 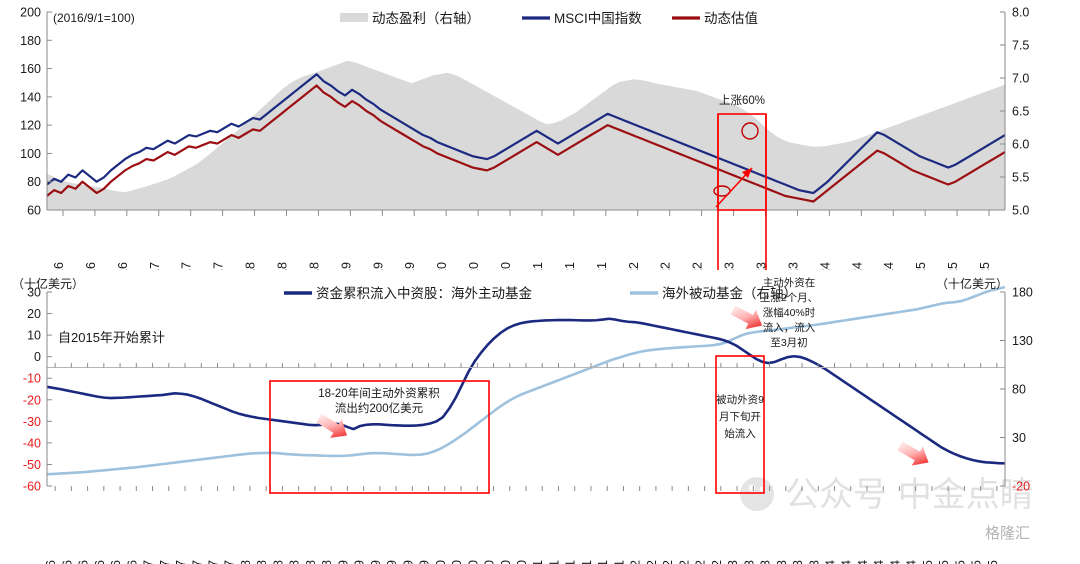 What do you see at coordinates (540, 293) in the screenshot?
I see `bottom-legend: 资金累积流入中资股：海外主动基金 海外被动基金（右轴）` at bounding box center [540, 293].